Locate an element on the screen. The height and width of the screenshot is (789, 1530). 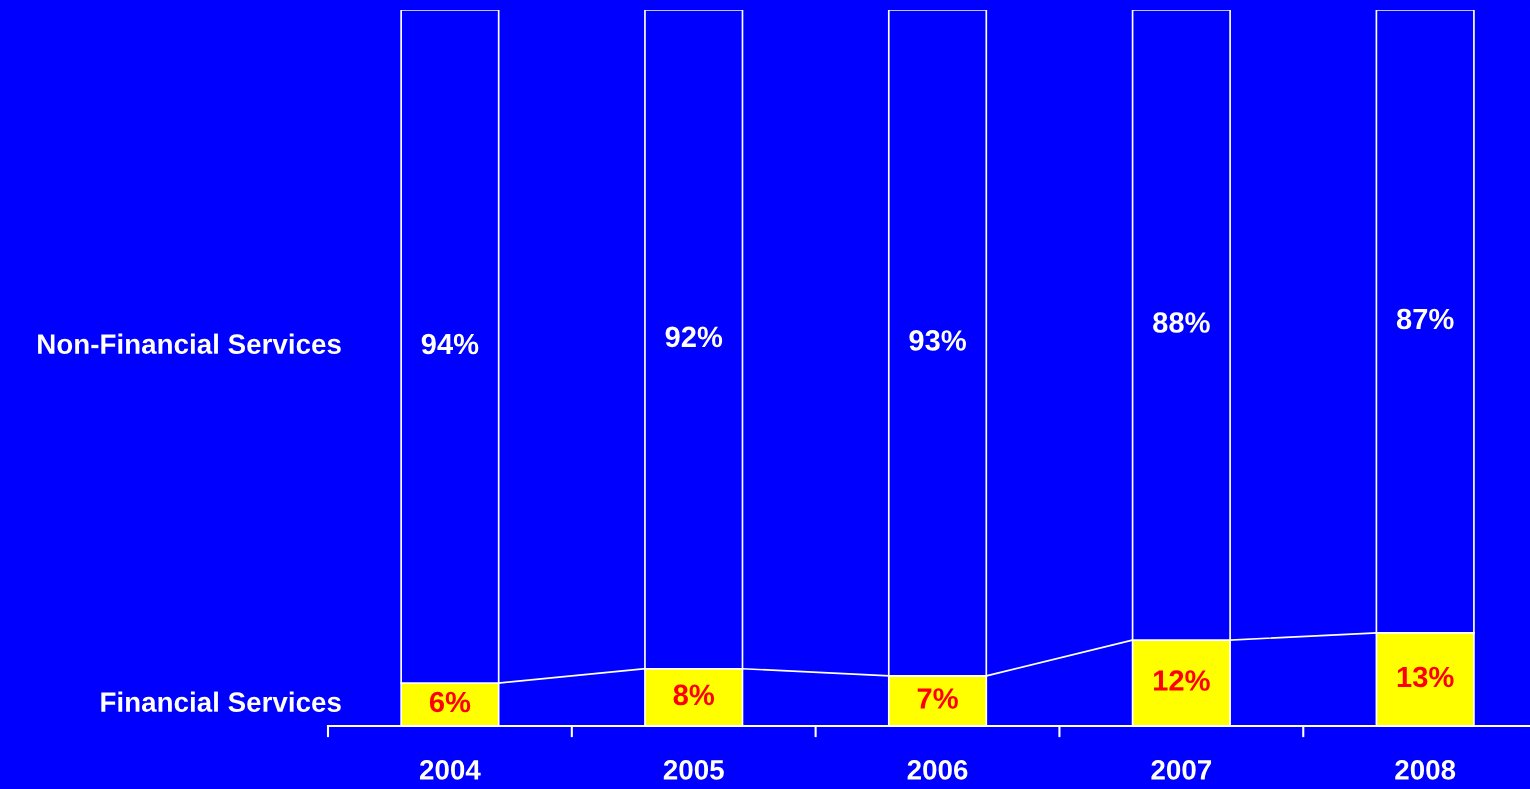
text: Financial Services is located at coordinates (221, 701).